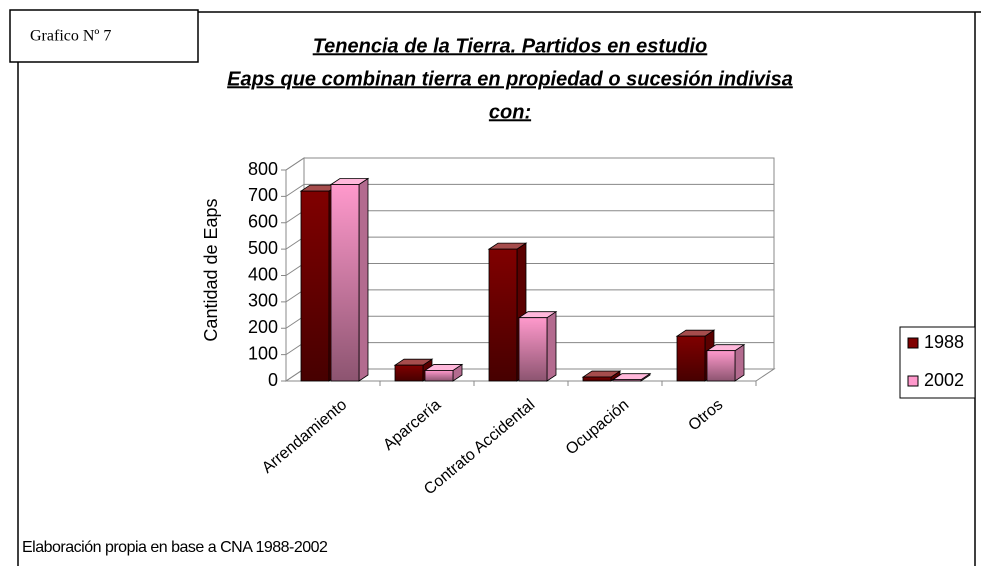 The image size is (981, 566). I want to click on x-tick-label: Aparcería, so click(412, 425).